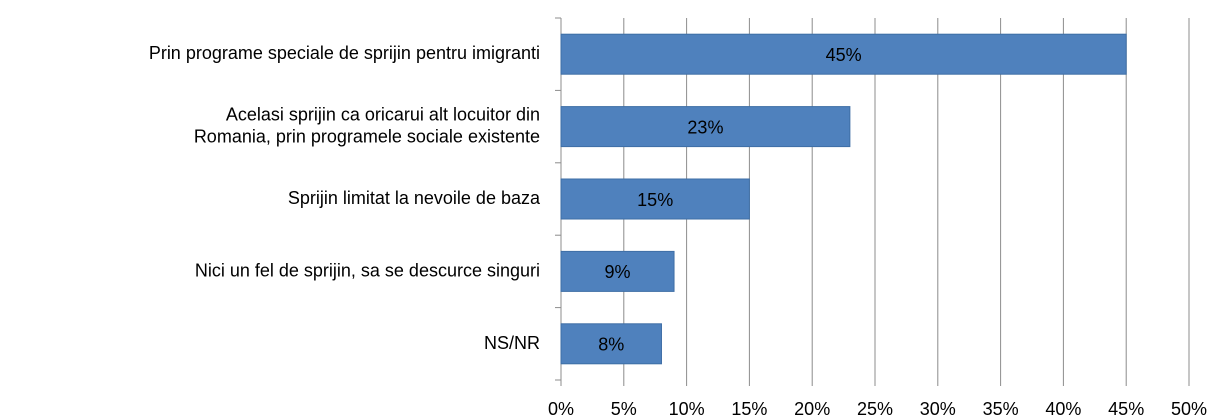 The height and width of the screenshot is (419, 1213). I want to click on x-tick-label: 45%, so click(1126, 409).